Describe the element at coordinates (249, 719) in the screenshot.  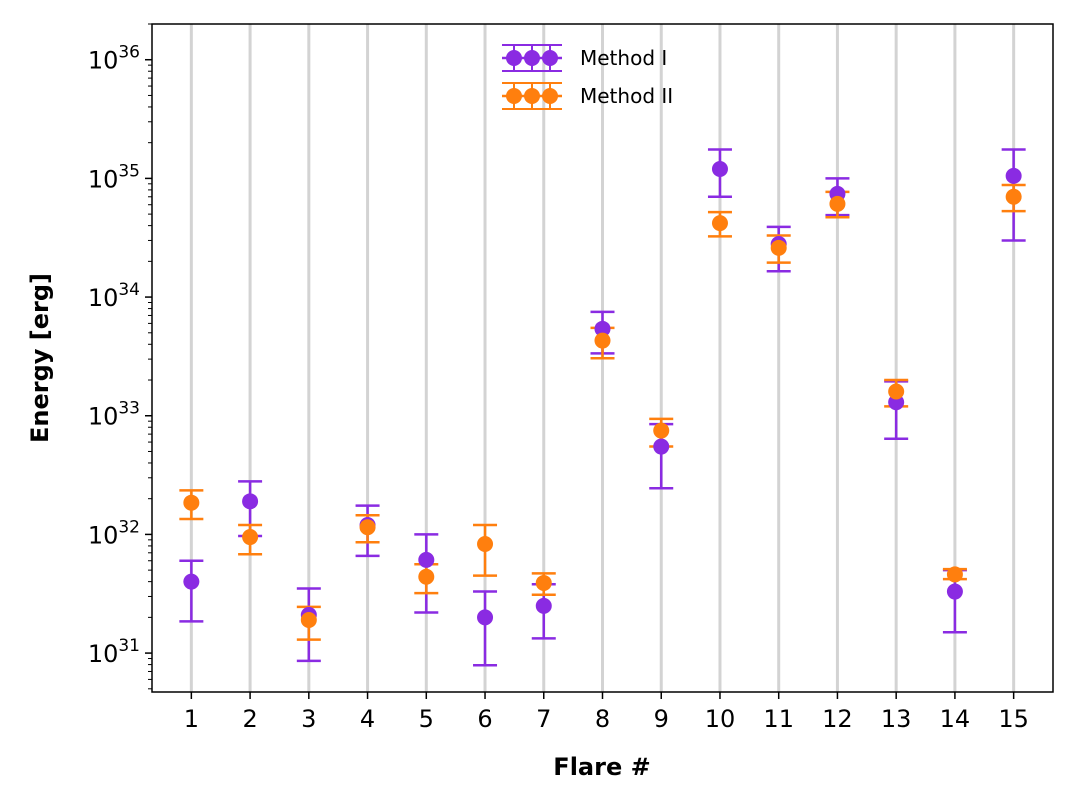
I see `x-tick-label: 2` at that location.